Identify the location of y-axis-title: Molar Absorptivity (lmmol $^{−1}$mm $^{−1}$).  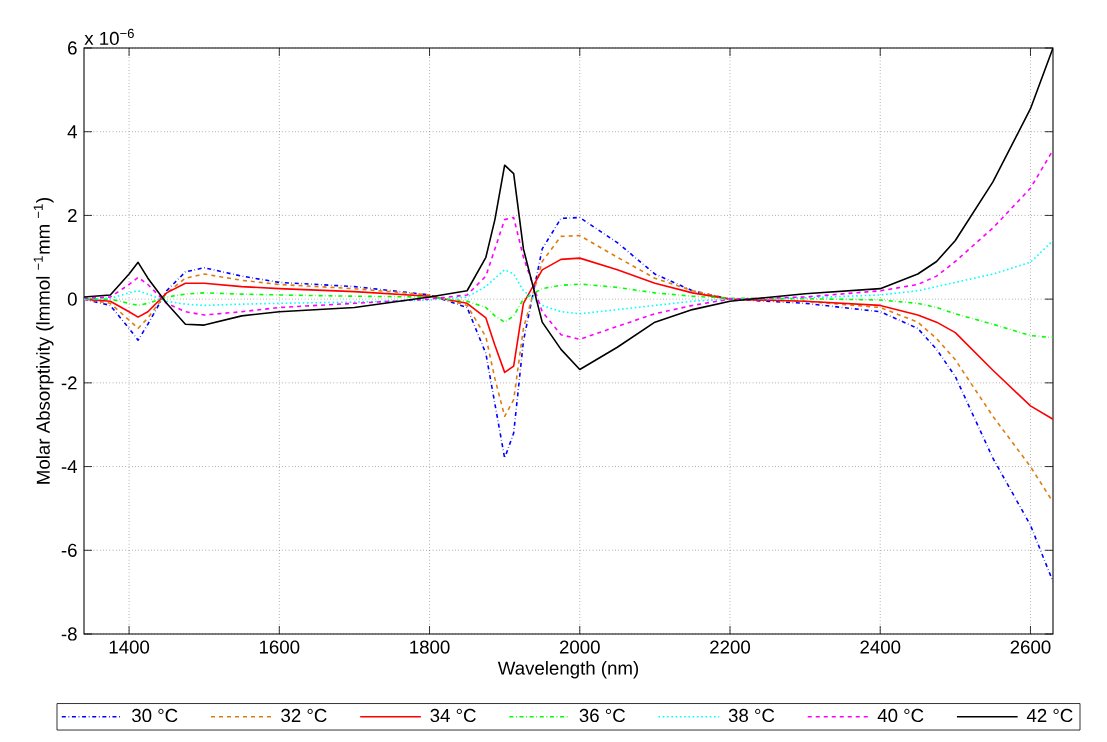
(43, 340).